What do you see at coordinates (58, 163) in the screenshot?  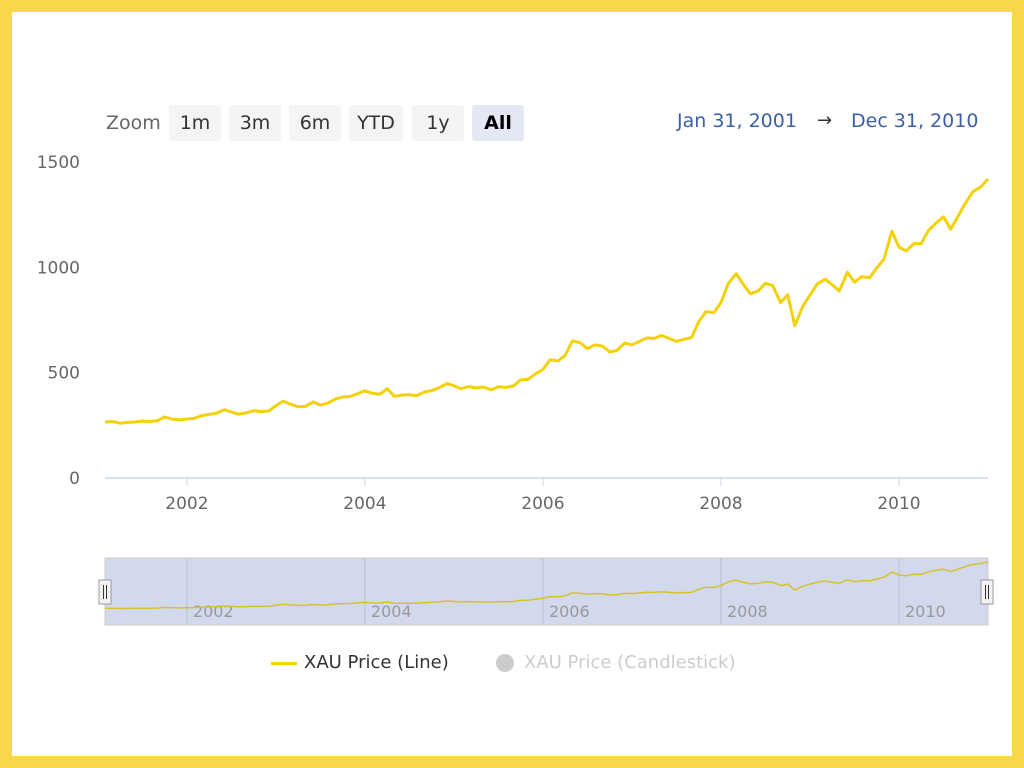 I see `y-tick-label: 1500` at bounding box center [58, 163].